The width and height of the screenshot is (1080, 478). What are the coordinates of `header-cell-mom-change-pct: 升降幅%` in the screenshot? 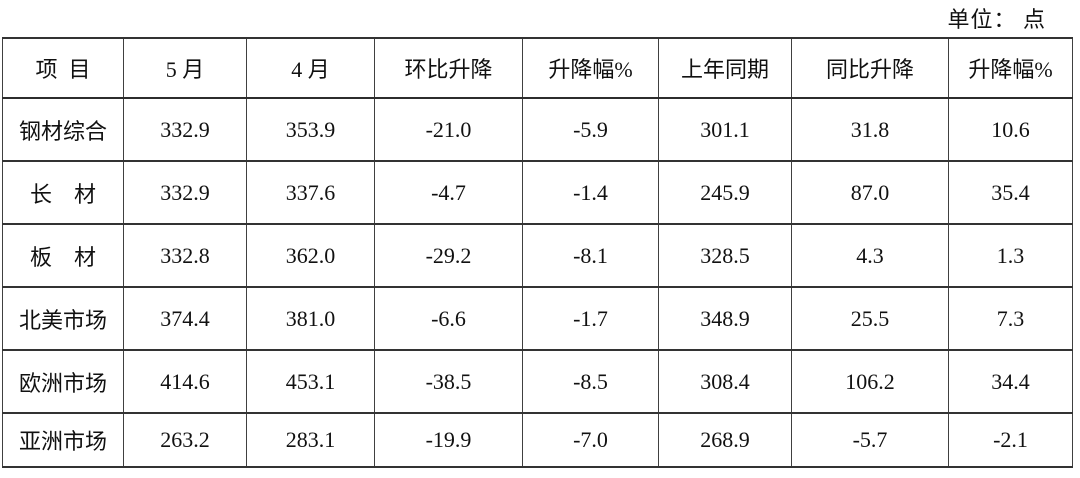 It's located at (590, 68).